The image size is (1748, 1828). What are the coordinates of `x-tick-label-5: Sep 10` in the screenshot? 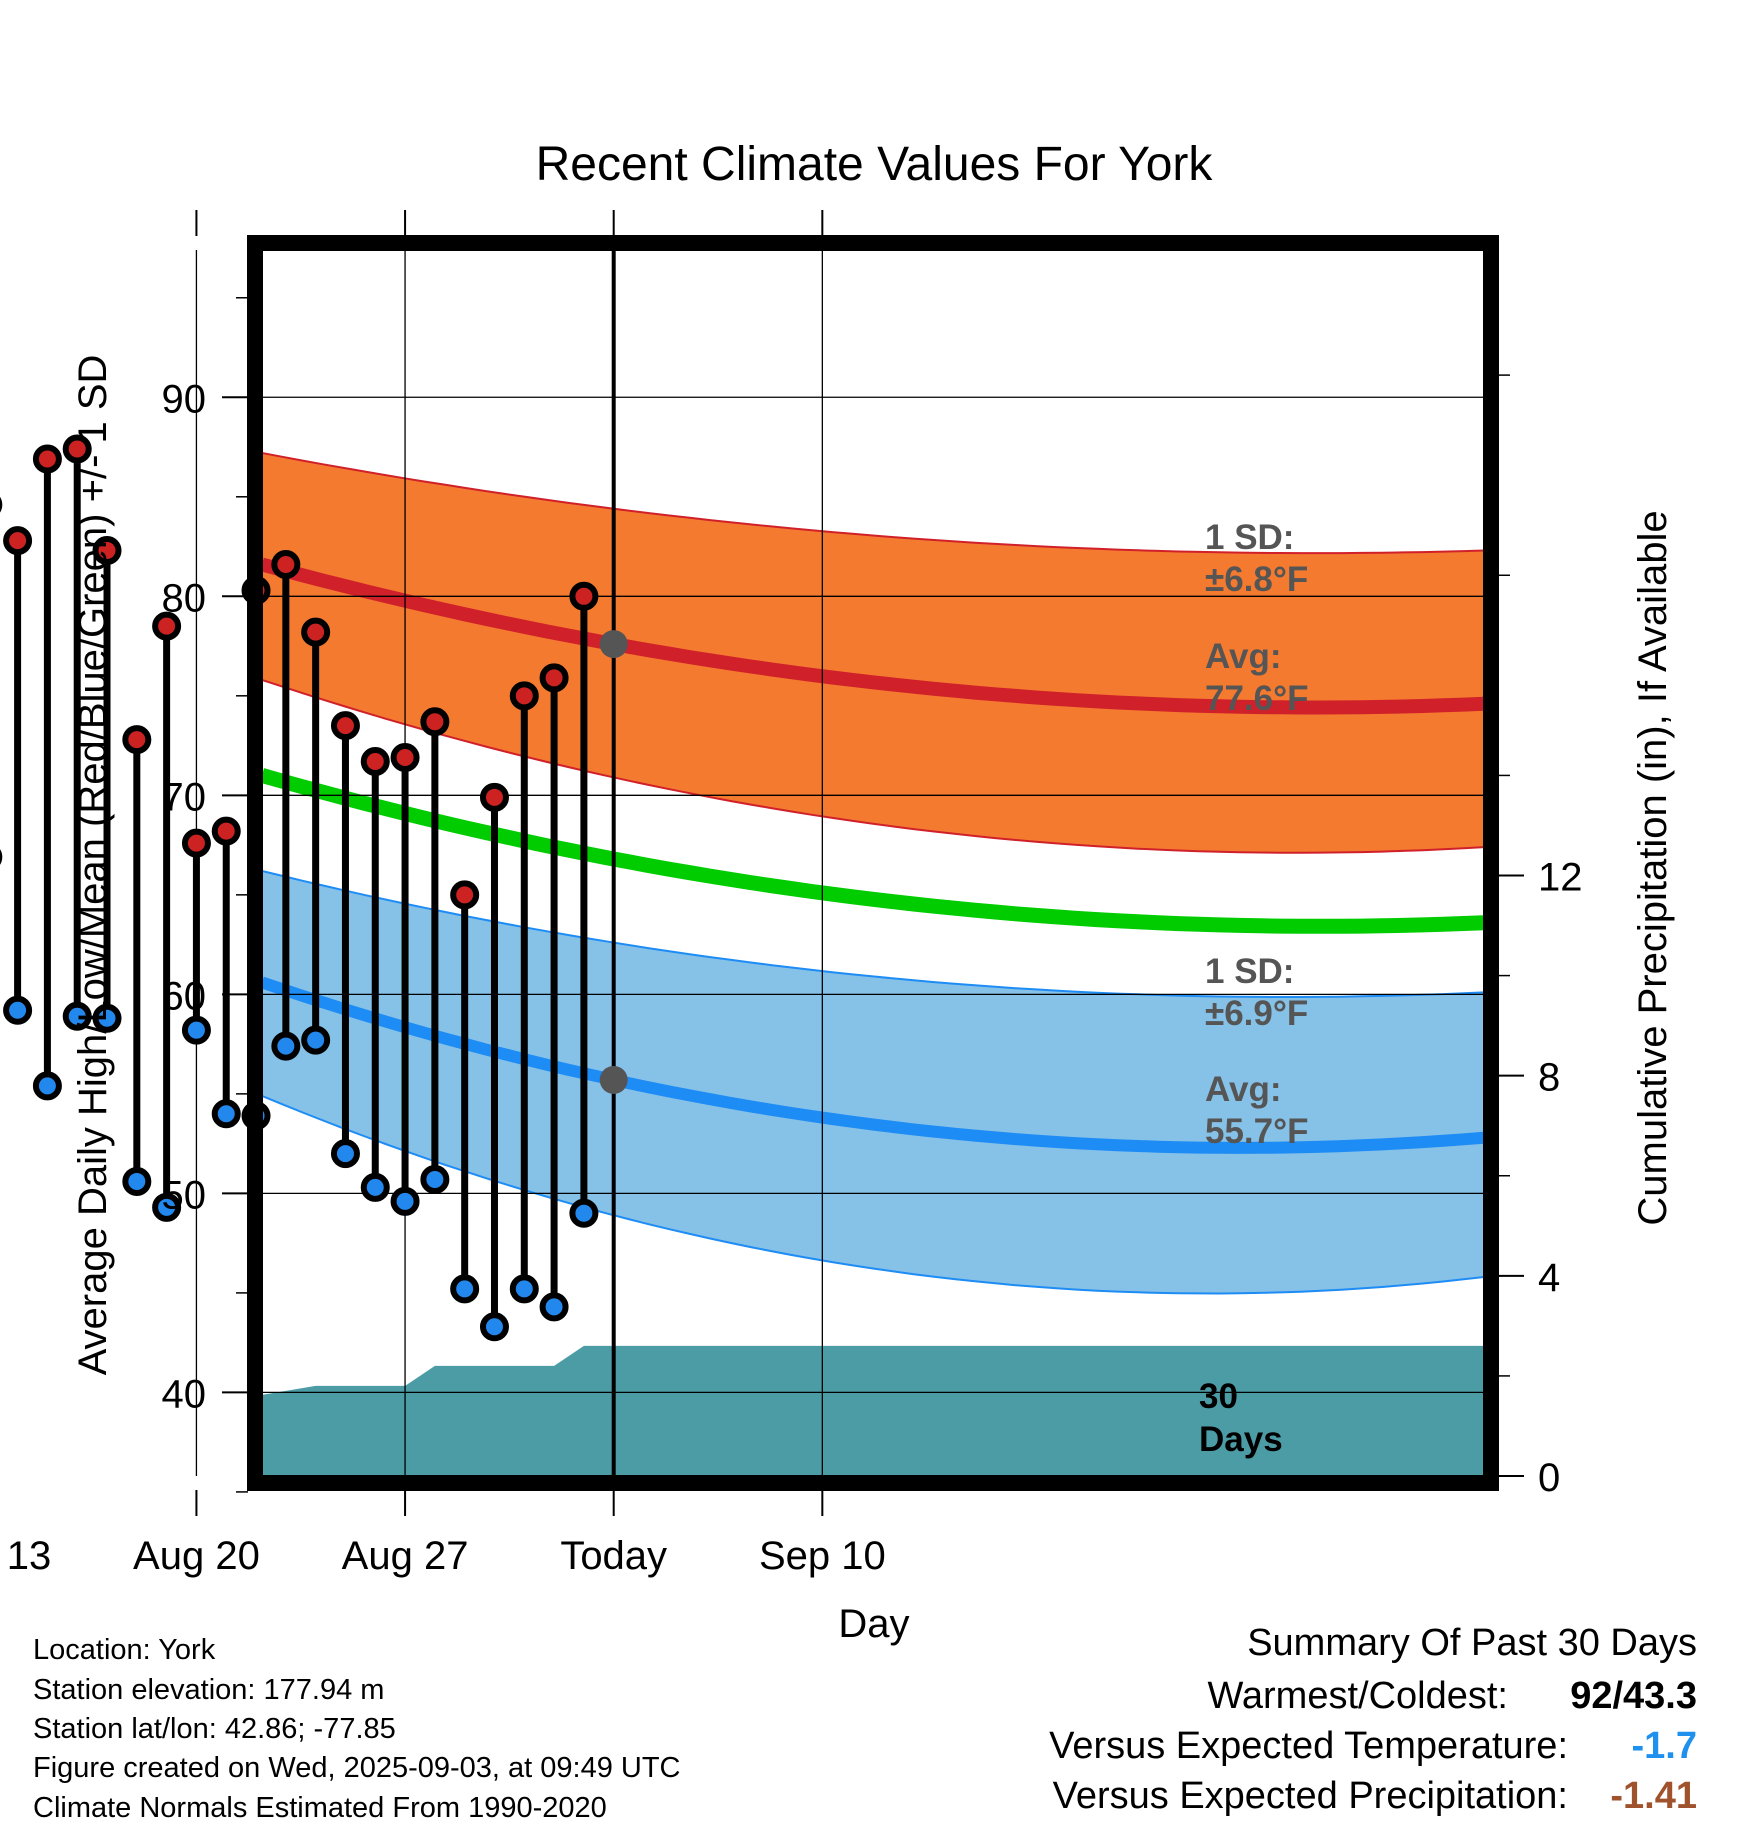 It's located at (822, 1556).